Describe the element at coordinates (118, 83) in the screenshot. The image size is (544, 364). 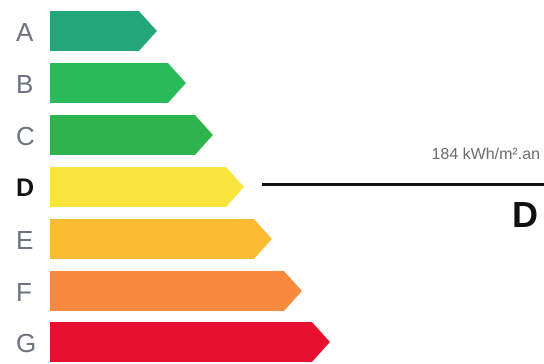
I see `energy-class-bar-b` at that location.